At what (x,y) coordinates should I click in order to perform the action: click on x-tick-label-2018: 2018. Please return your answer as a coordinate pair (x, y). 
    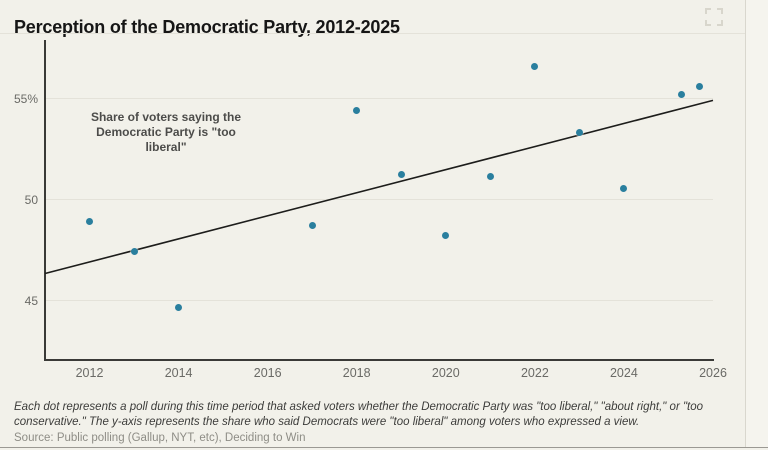
    Looking at the image, I should click on (356, 373).